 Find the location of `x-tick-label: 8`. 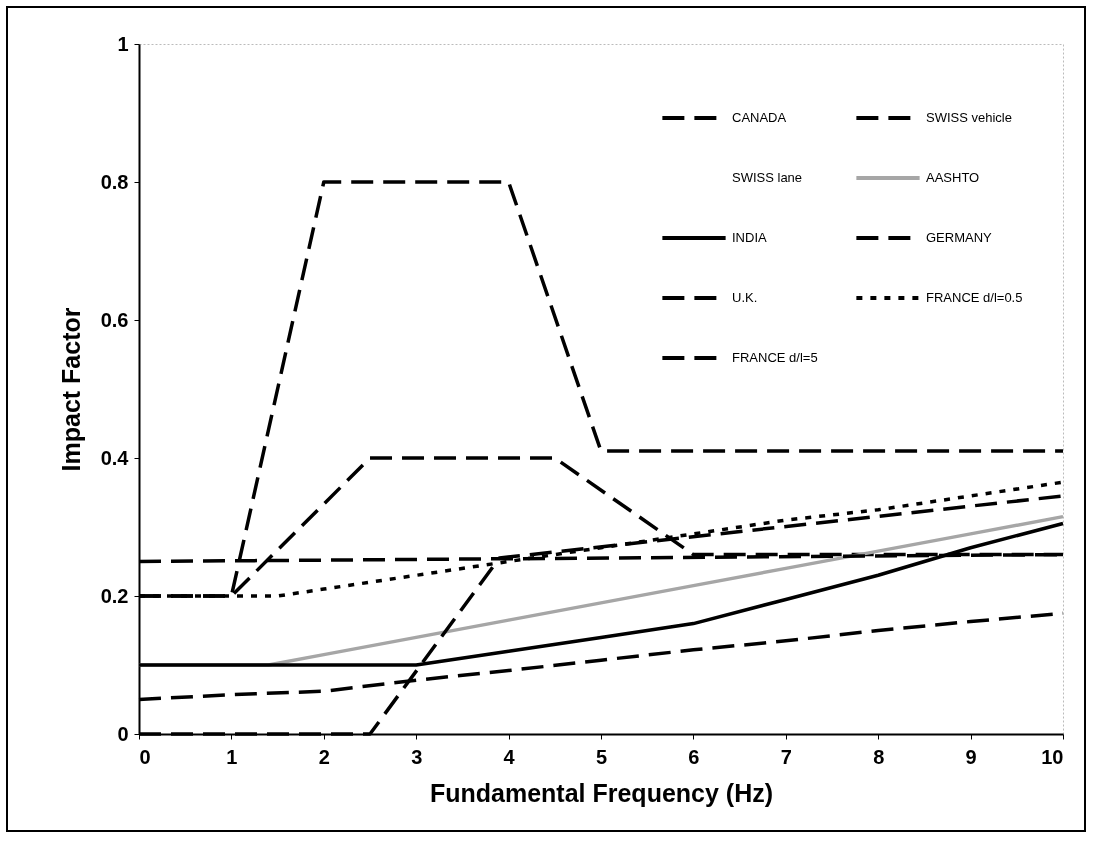

x-tick-label: 8 is located at coordinates (879, 756).